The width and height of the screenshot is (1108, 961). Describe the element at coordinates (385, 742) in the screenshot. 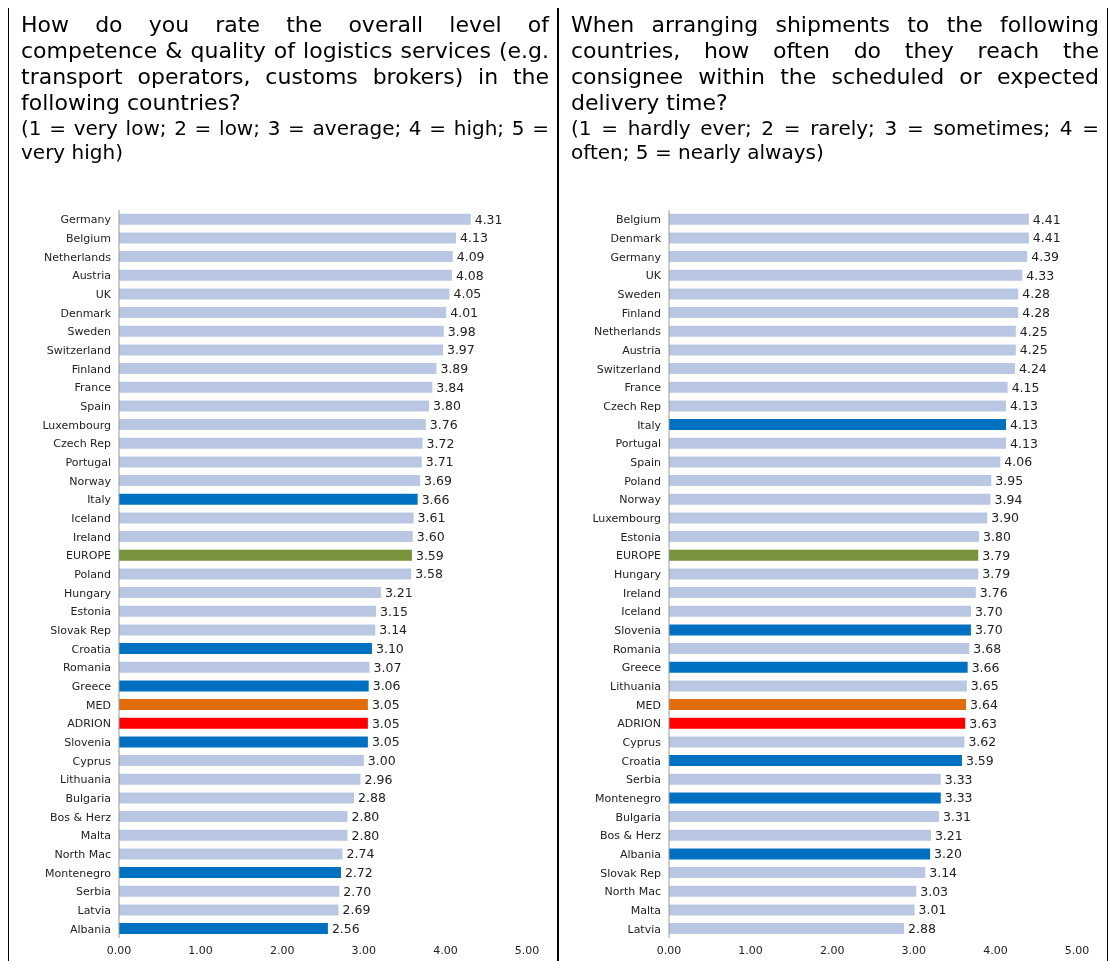

I see `data-label: 3.05` at that location.